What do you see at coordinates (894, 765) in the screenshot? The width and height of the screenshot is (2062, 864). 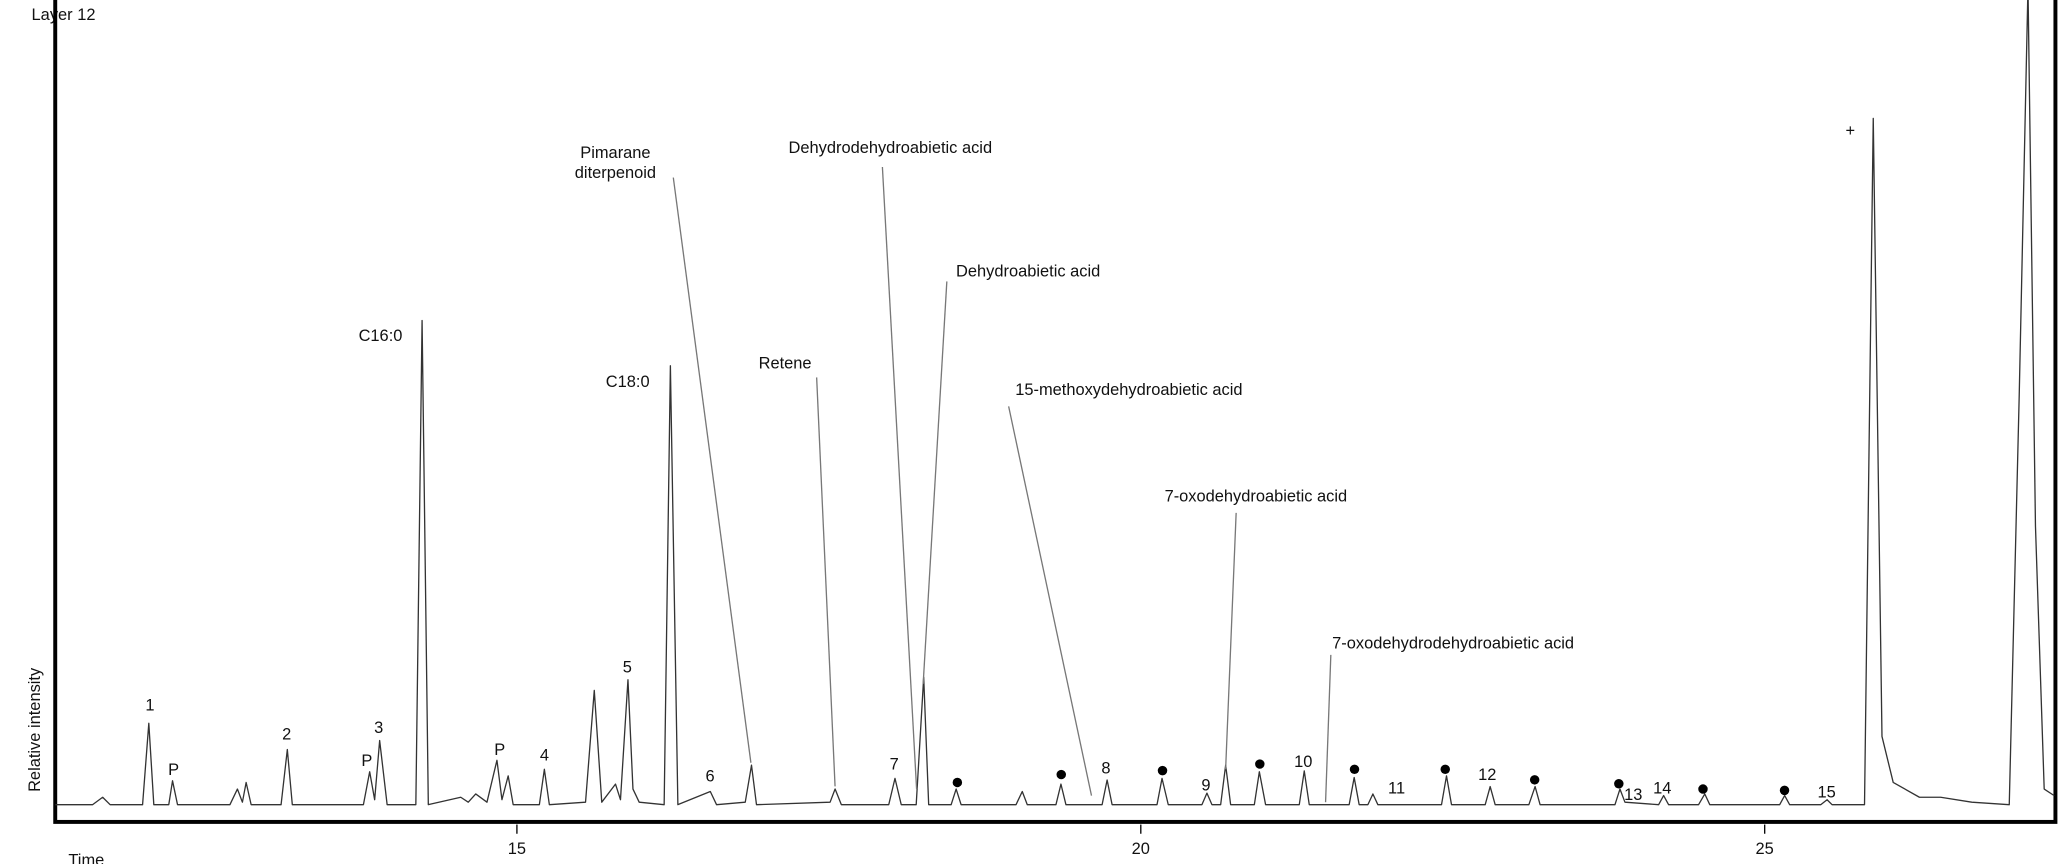 I see `peak-label: 7` at bounding box center [894, 765].